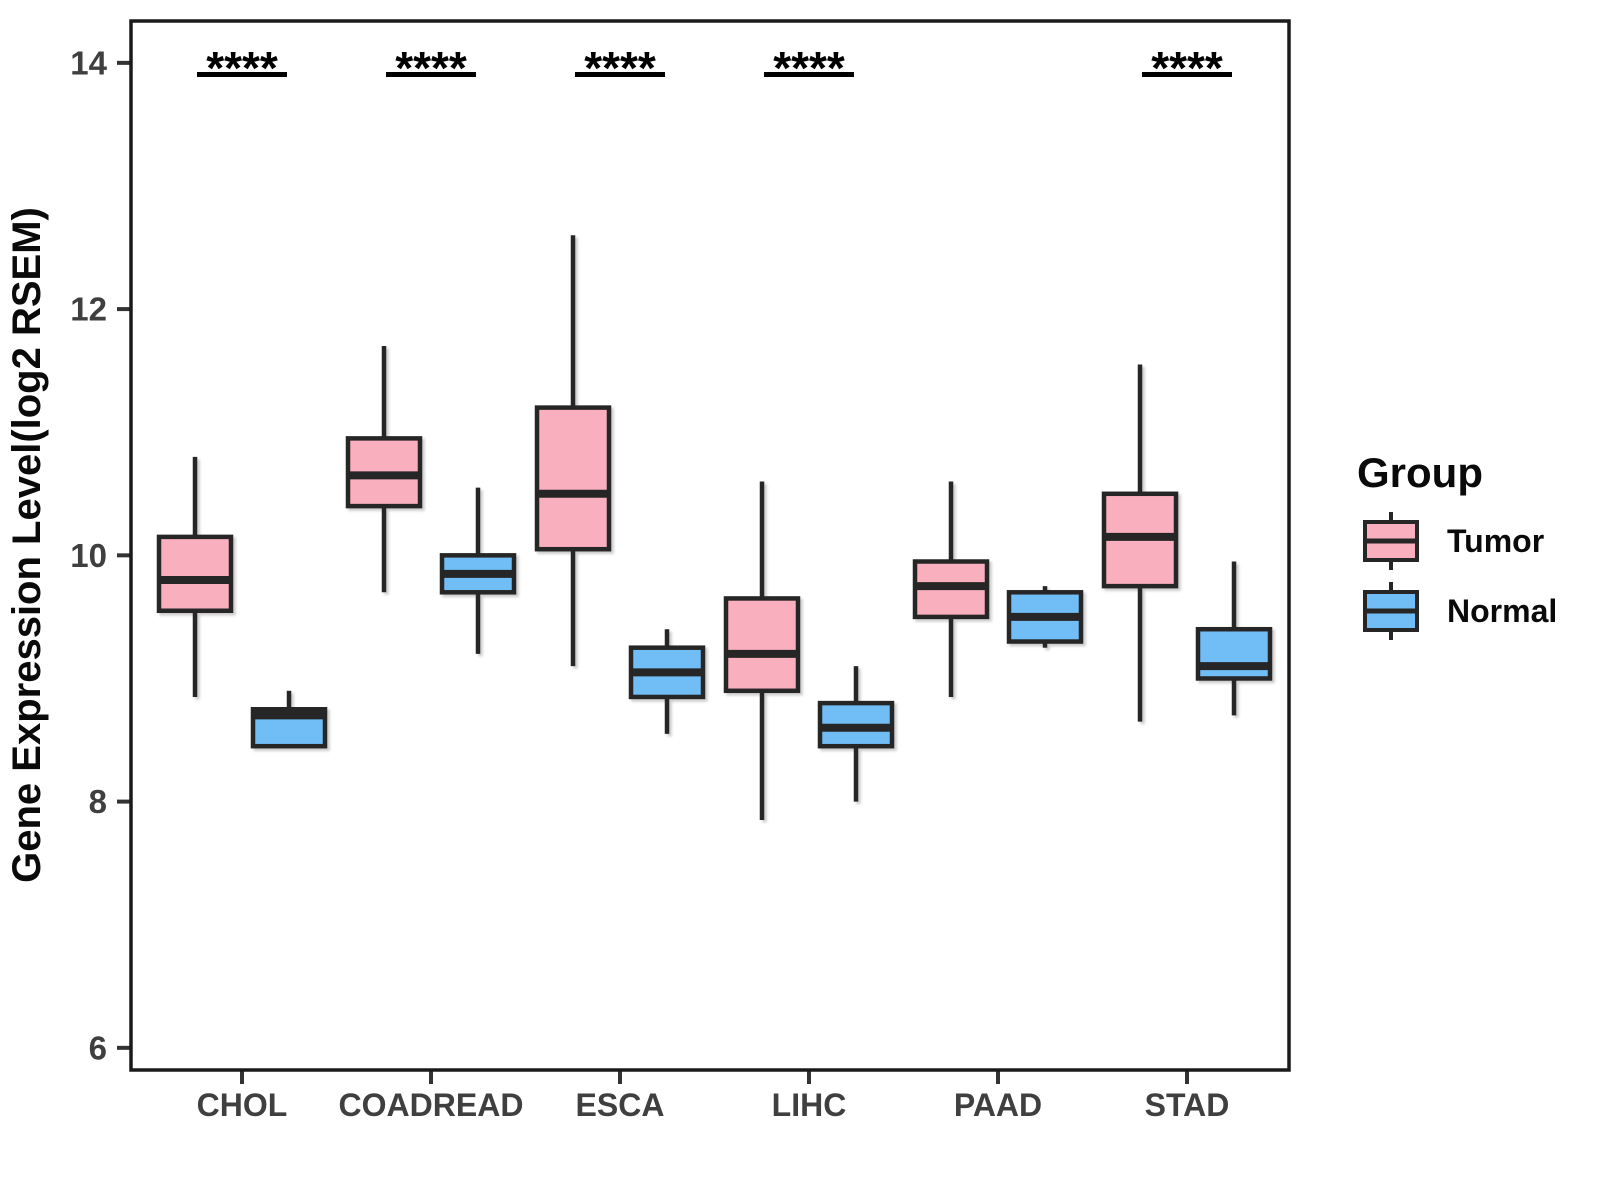 This screenshot has height=1200, width=1600. I want to click on x-tick-label-chol: CHOL, so click(242, 1105).